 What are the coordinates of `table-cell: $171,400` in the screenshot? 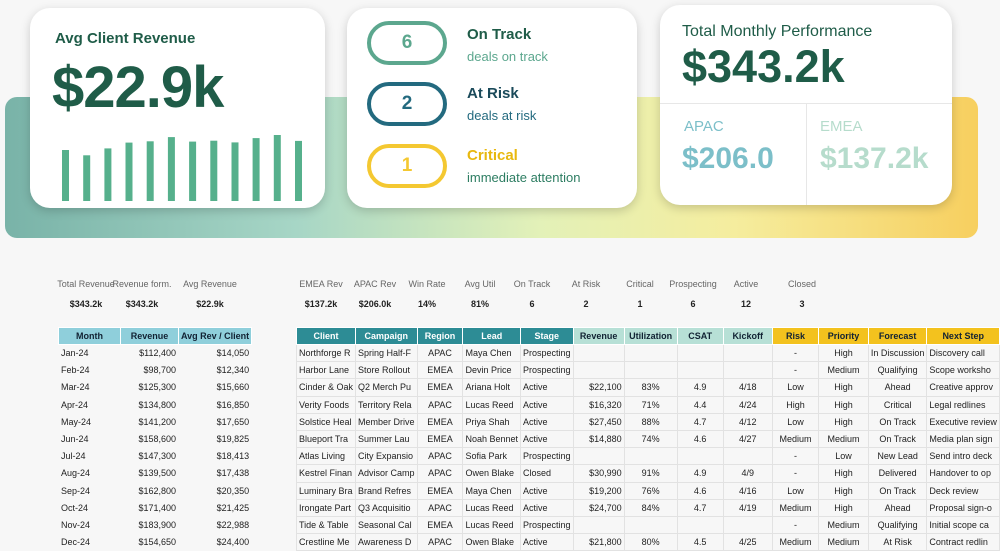 It's located at (157, 507).